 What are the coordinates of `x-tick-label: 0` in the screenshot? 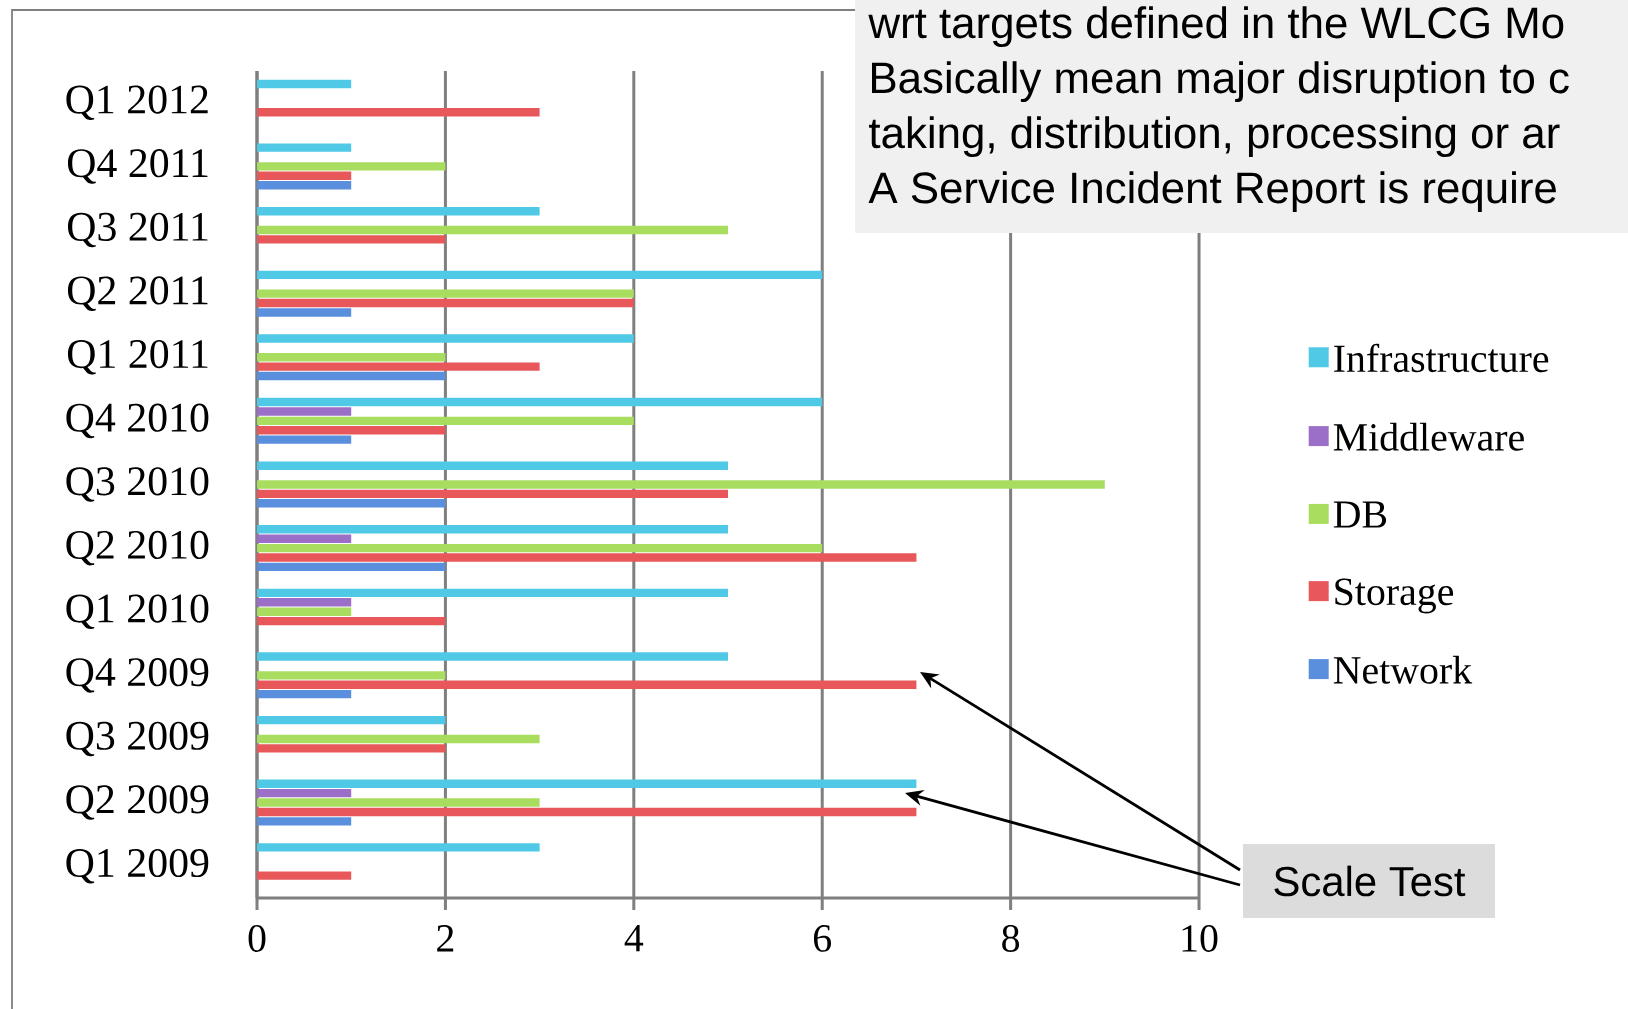 It's located at (257, 938).